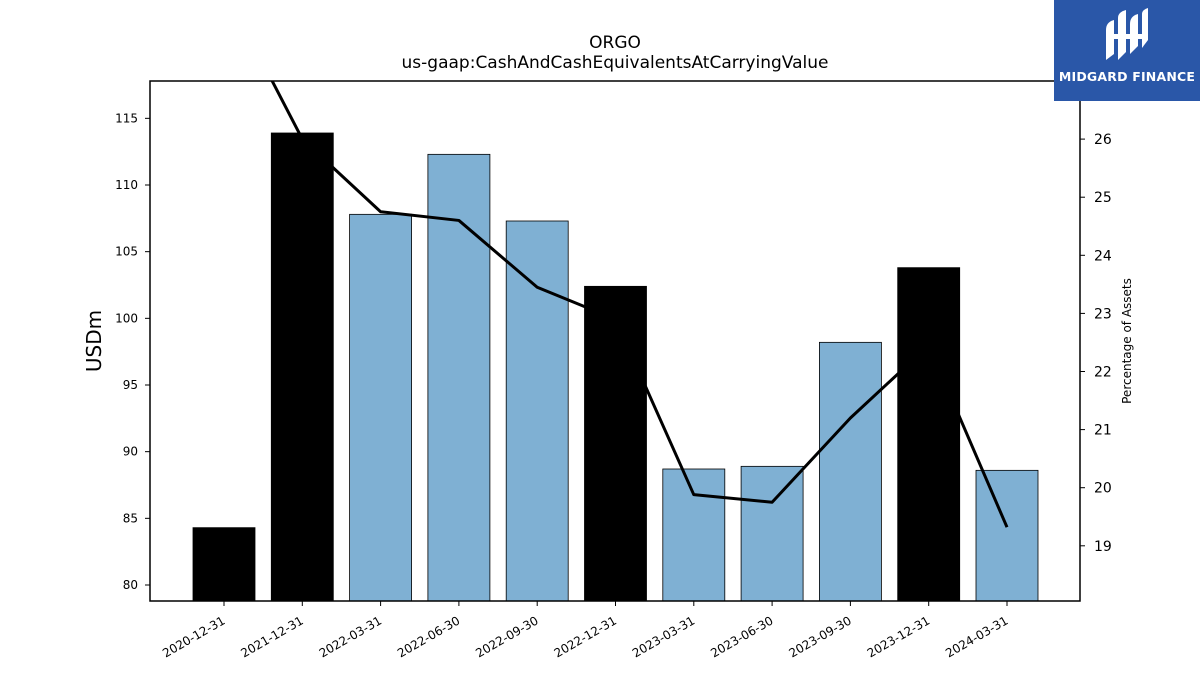  I want to click on y-tick-label: 115, so click(126, 118).